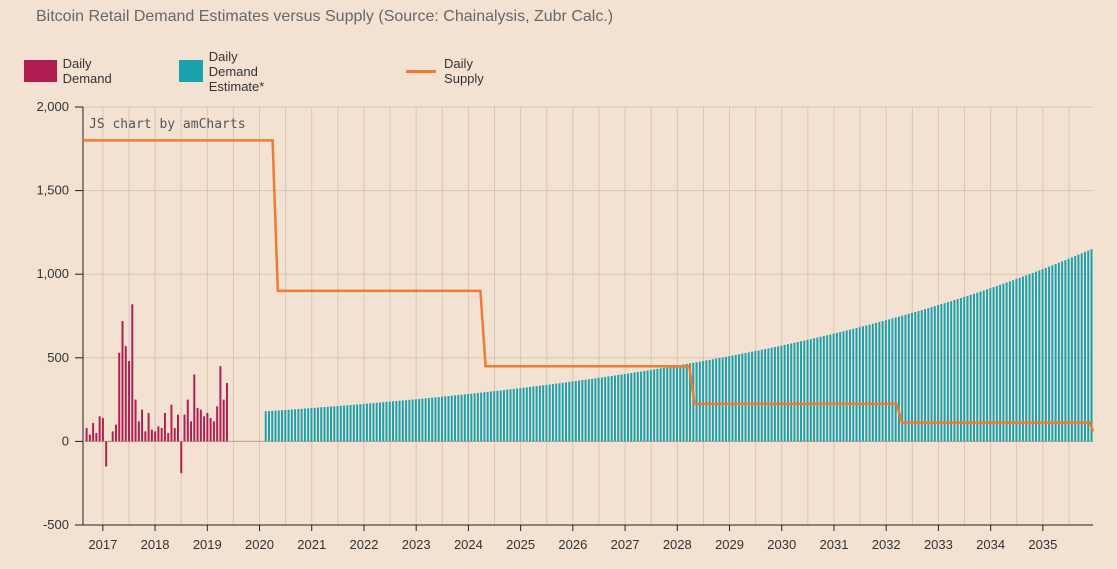 The height and width of the screenshot is (569, 1117). I want to click on x-tick-label: 2018, so click(155, 544).